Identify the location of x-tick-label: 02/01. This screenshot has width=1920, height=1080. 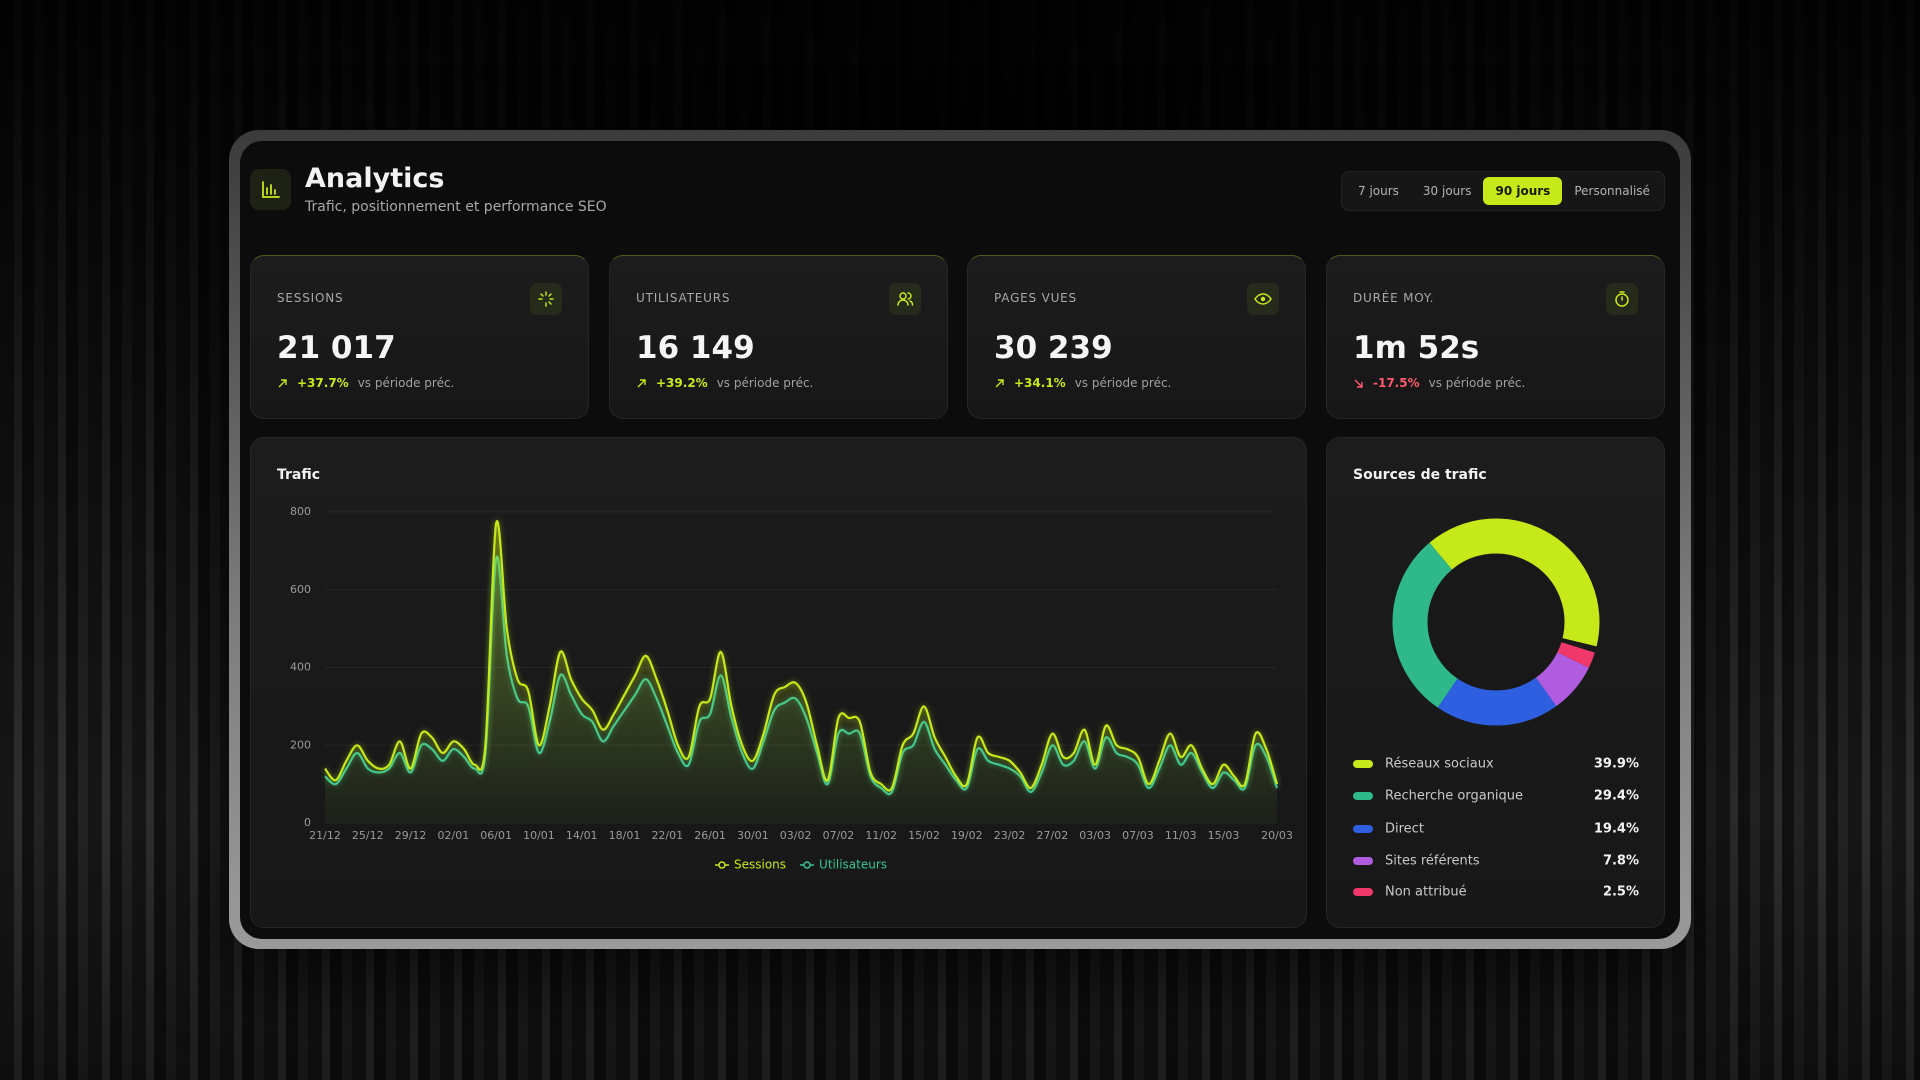
(454, 835).